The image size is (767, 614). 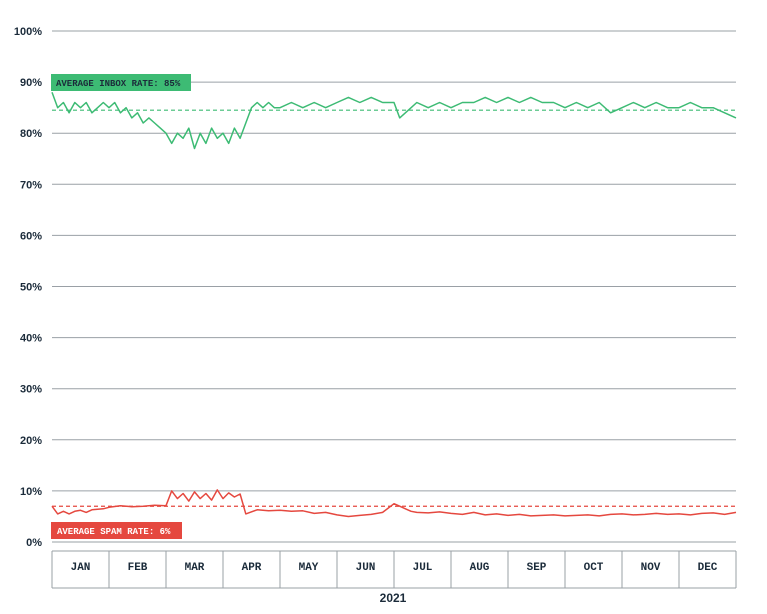 I want to click on y-tick-label: 20%, so click(x=31, y=441).